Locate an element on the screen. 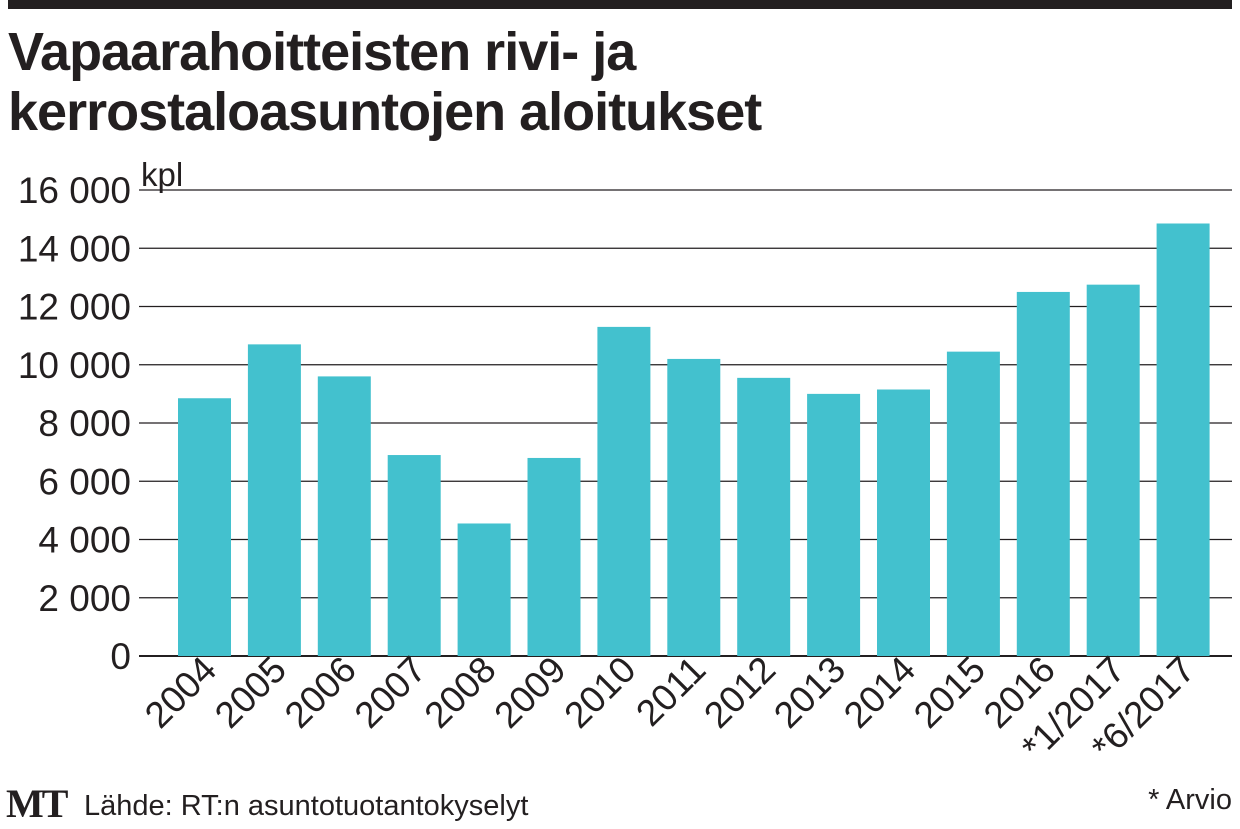 This screenshot has width=1240, height=829. bar-1-2017 is located at coordinates (1113, 470).